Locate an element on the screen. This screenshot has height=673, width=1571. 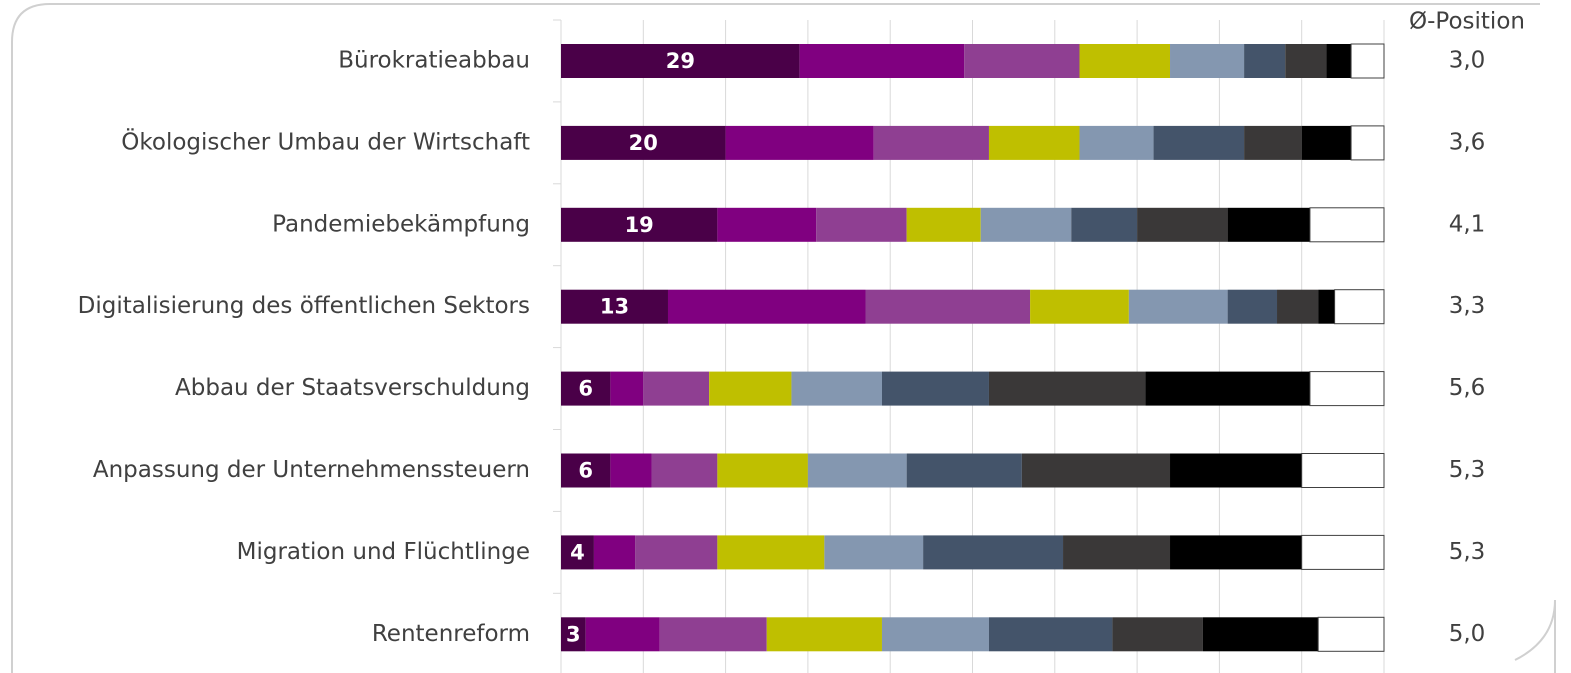
category-label: Bürokratieabbau is located at coordinates (434, 61).